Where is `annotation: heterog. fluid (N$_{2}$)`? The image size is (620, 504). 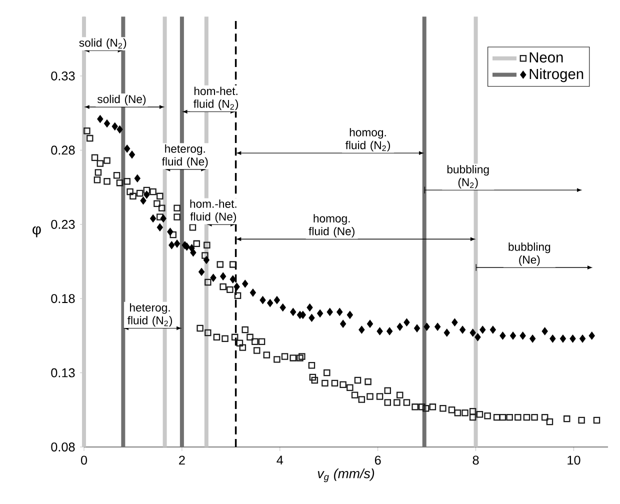 annotation: heterog. fluid (N$_{2}$) is located at coordinates (150, 315).